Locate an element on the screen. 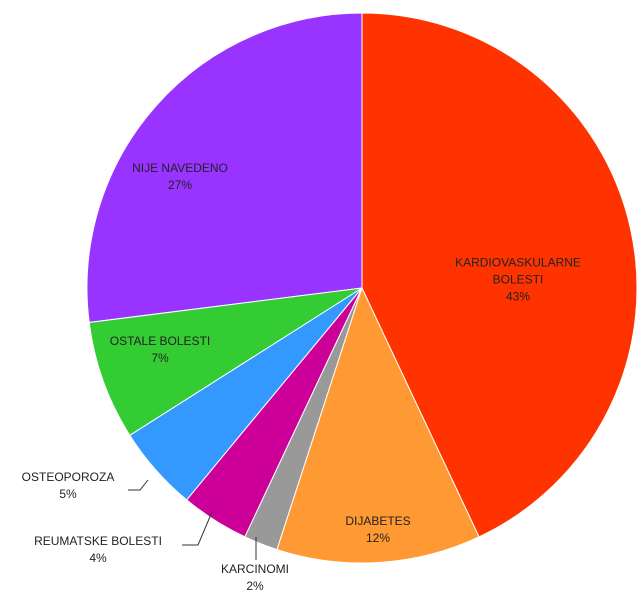 The height and width of the screenshot is (597, 643). category-name: OSTEOPOROZA is located at coordinates (68, 477).